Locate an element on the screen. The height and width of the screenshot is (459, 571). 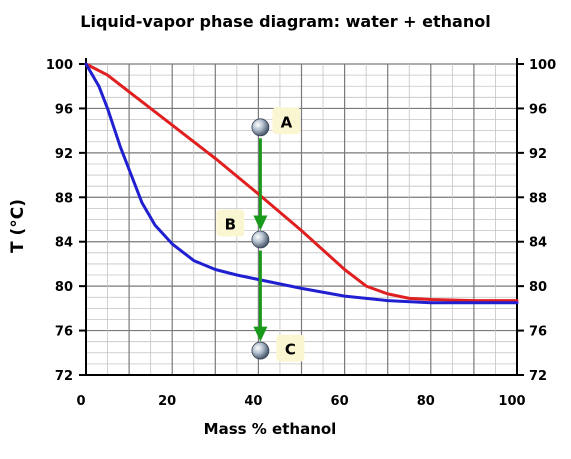
x-axis-label: Mass % ethanol is located at coordinates (270, 429).